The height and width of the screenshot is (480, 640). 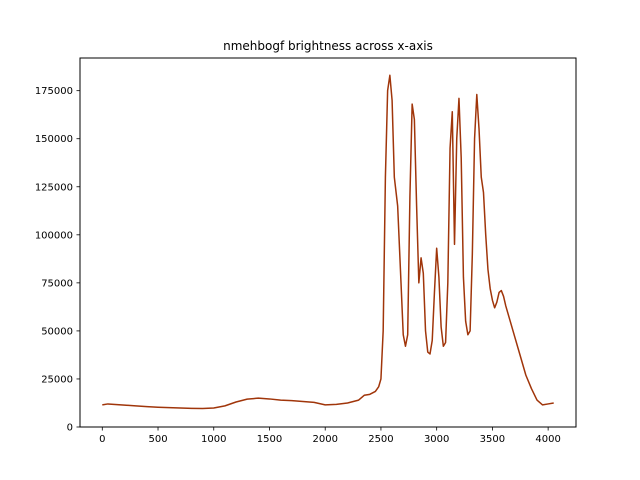 What do you see at coordinates (492, 439) in the screenshot?
I see `x-tick-label: 3500` at bounding box center [492, 439].